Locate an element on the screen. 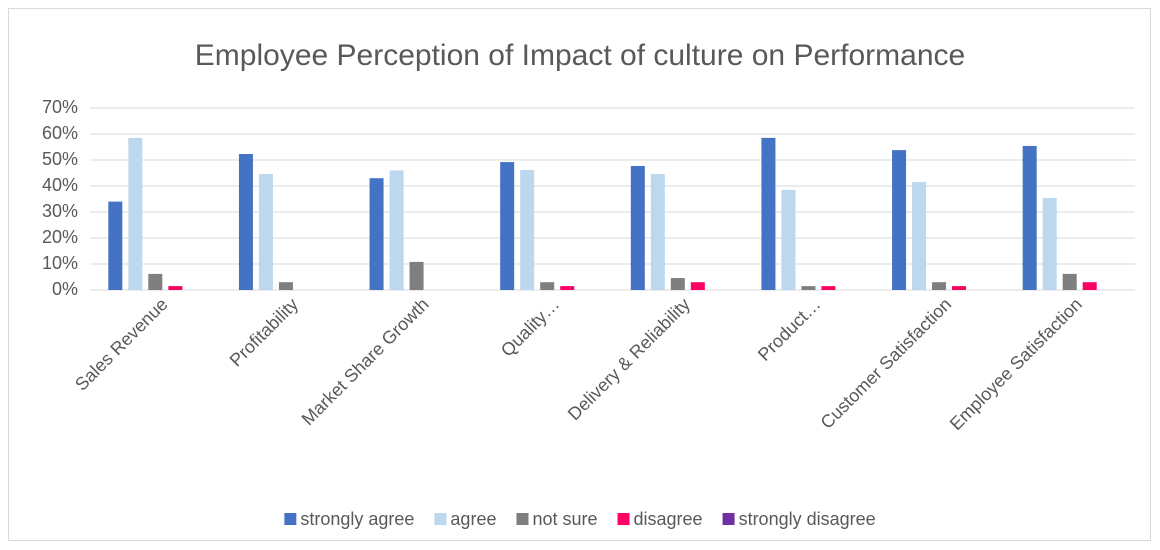 The width and height of the screenshot is (1160, 550). legend-label: not sure is located at coordinates (564, 519).